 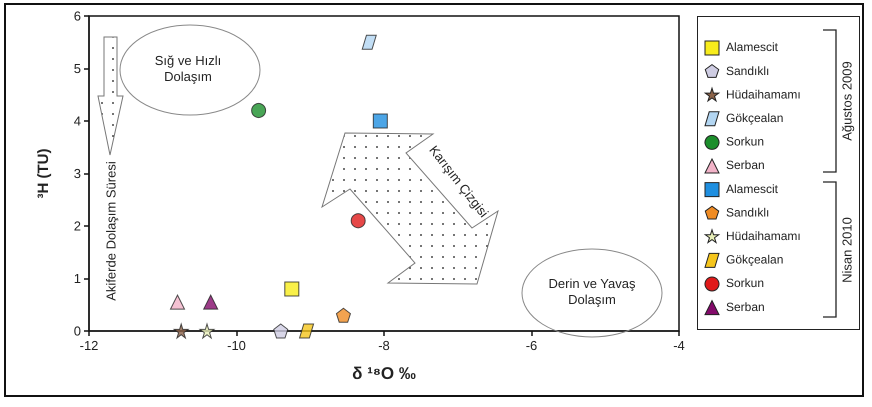 What do you see at coordinates (188, 69) in the screenshot?
I see `annotation: Sığ ve Hızlı Dolaşım` at bounding box center [188, 69].